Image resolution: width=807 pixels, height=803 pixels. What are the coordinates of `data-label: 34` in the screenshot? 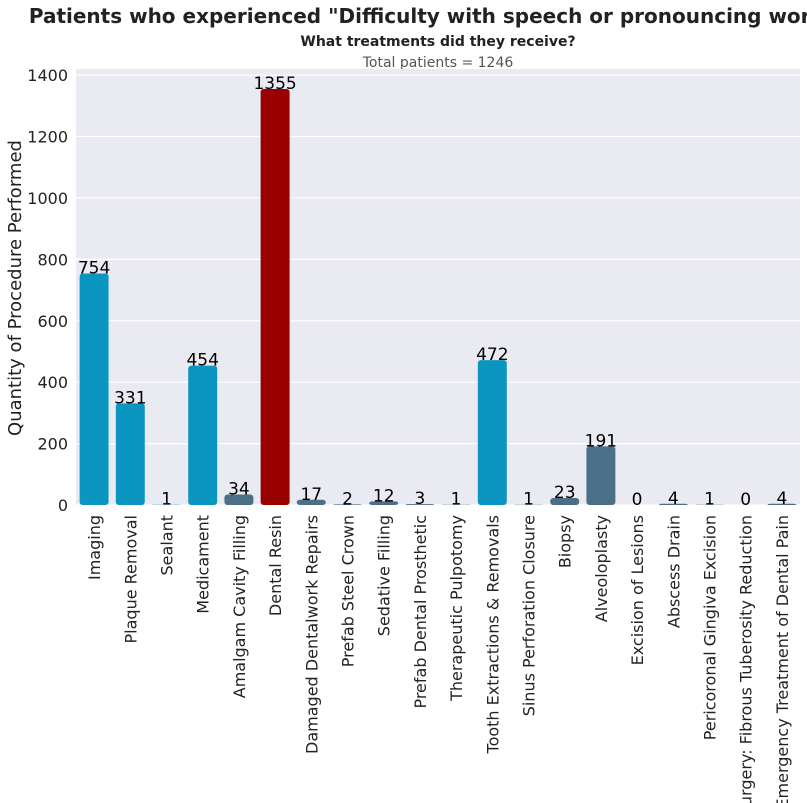 It's located at (239, 490).